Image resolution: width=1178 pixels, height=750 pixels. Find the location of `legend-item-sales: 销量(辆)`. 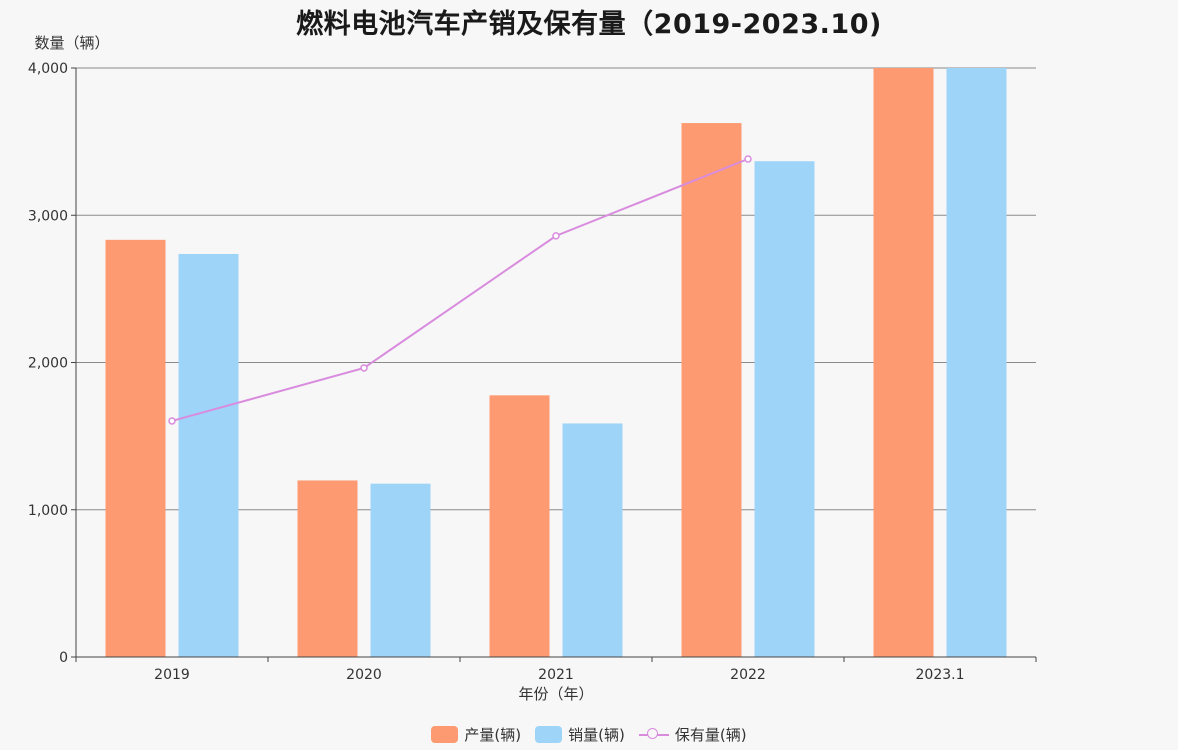

legend-item-sales: 销量(辆) is located at coordinates (580, 734).